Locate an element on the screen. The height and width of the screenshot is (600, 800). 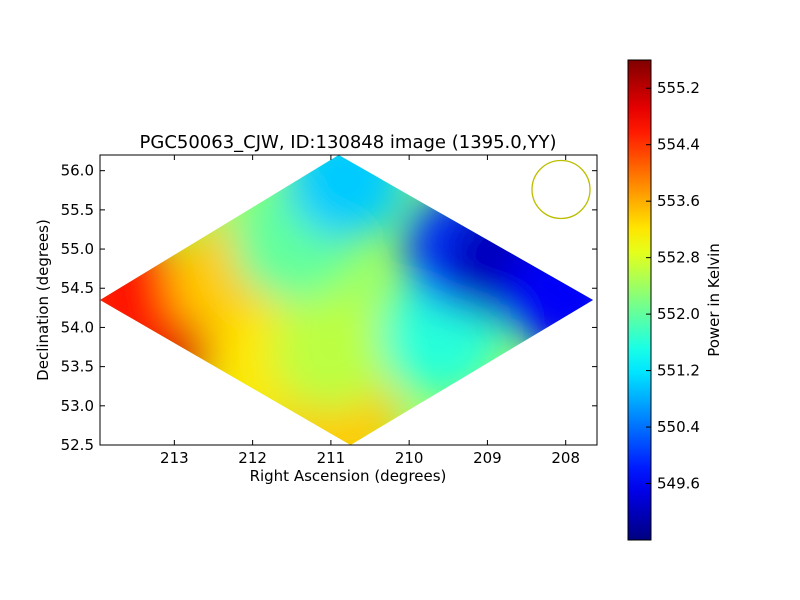
x-tick-label: 208 is located at coordinates (565, 458).